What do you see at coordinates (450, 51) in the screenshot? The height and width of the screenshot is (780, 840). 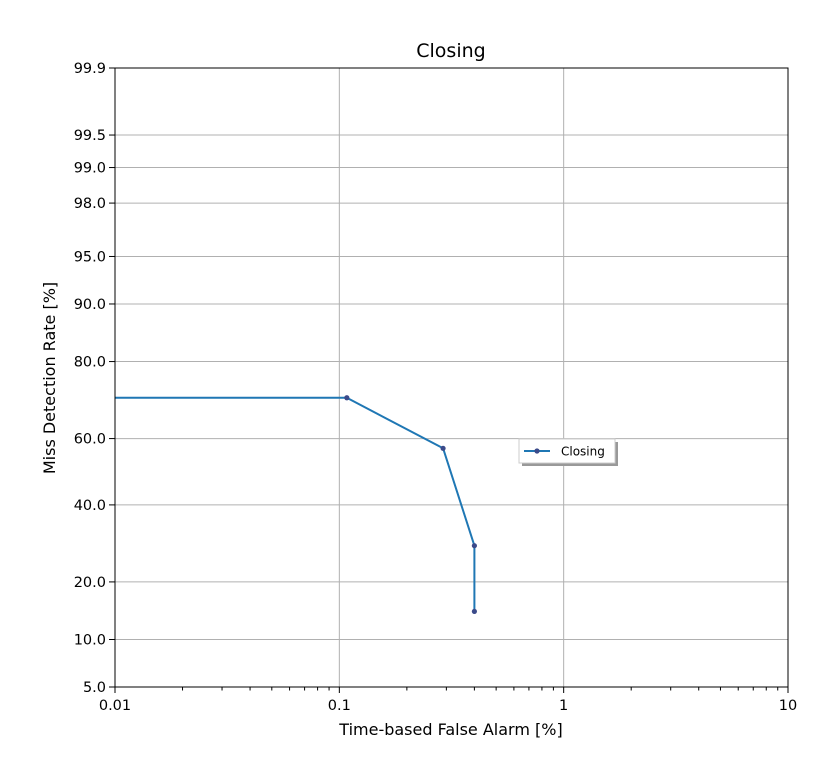 I see `chart-title: Closing` at bounding box center [450, 51].